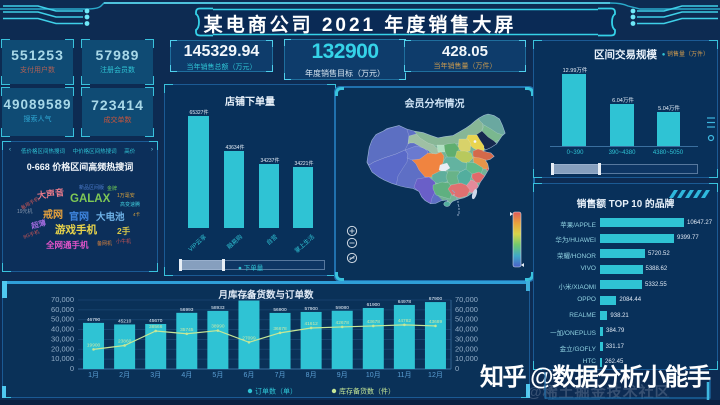 The height and width of the screenshot is (405, 720). What do you see at coordinates (373, 375) in the screenshot?
I see `svg-text: 10月` at bounding box center [373, 375].